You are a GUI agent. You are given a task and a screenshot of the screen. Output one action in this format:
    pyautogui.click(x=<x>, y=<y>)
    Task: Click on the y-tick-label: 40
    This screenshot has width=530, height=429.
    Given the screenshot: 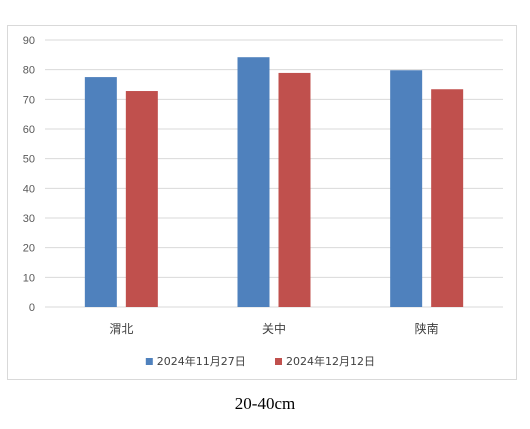 What is the action you would take?
    pyautogui.click(x=29, y=189)
    